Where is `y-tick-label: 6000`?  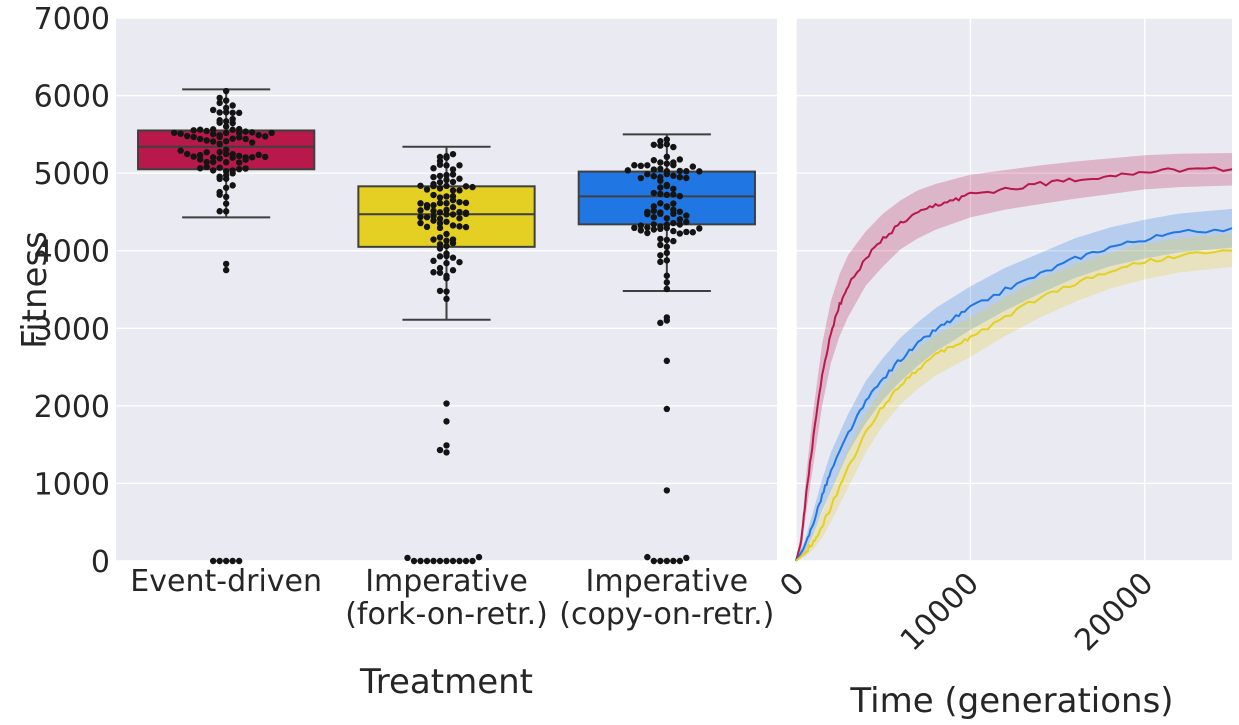 y-tick-label: 6000 is located at coordinates (72, 97).